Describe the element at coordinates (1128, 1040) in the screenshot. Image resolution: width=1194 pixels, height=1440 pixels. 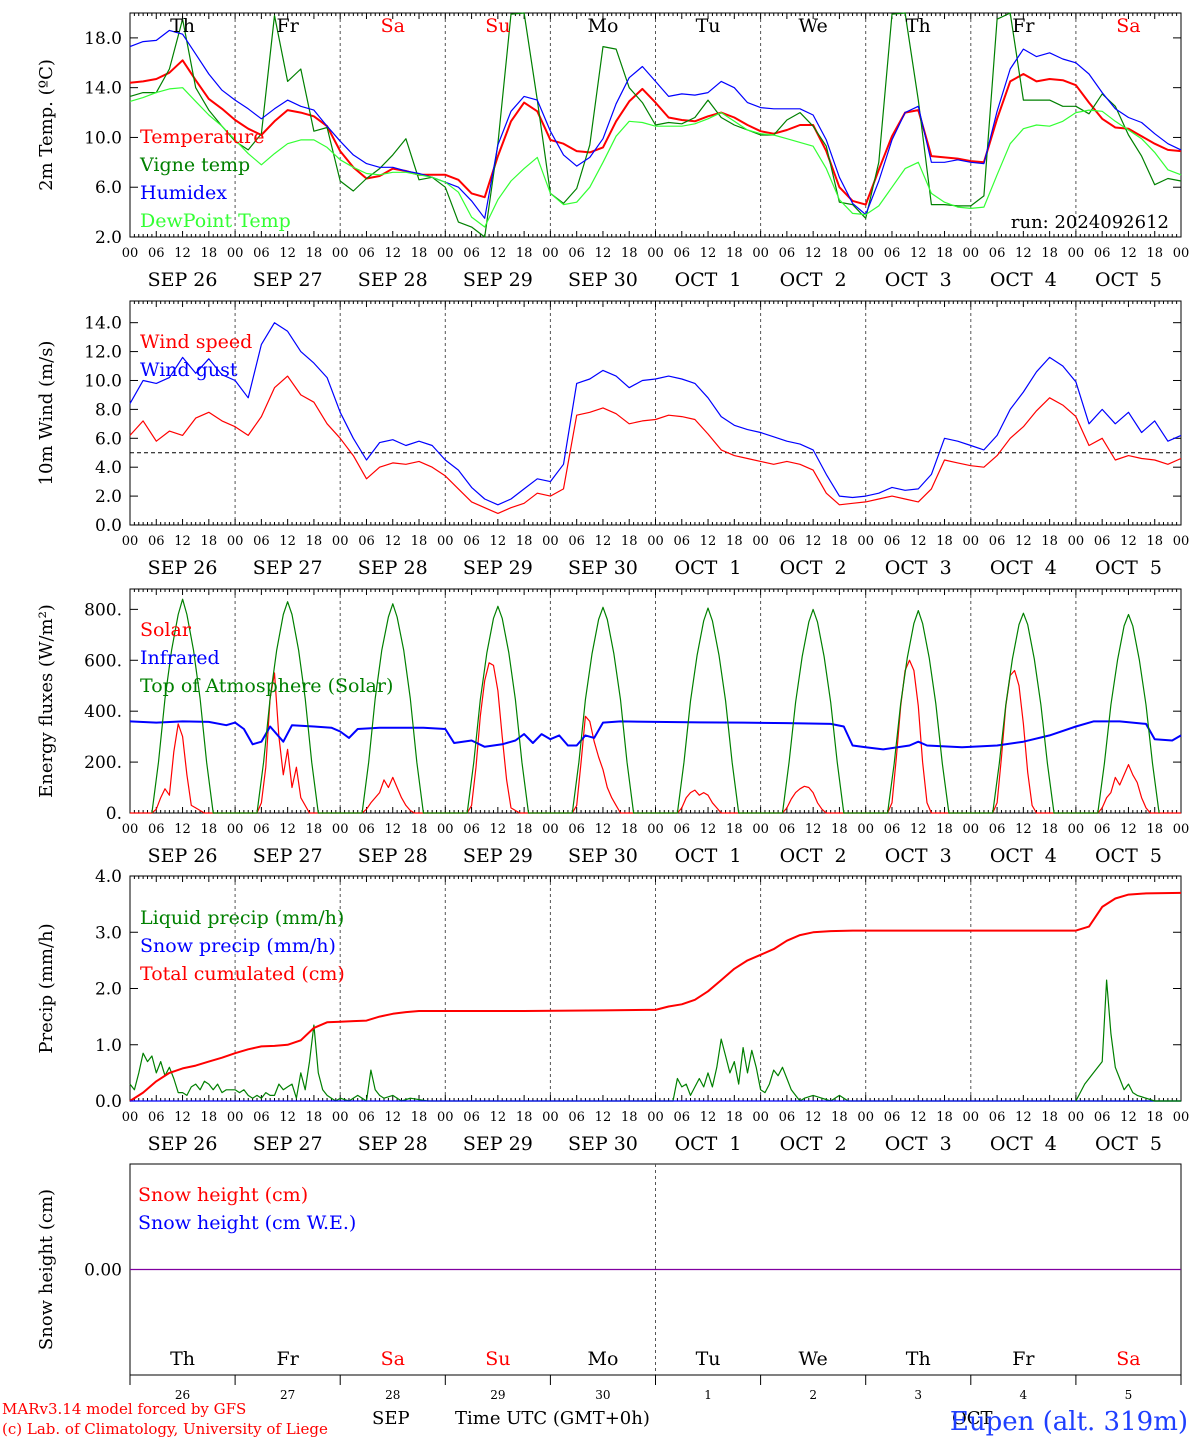
I see `series-line-liquid-precip-mm-h` at that location.